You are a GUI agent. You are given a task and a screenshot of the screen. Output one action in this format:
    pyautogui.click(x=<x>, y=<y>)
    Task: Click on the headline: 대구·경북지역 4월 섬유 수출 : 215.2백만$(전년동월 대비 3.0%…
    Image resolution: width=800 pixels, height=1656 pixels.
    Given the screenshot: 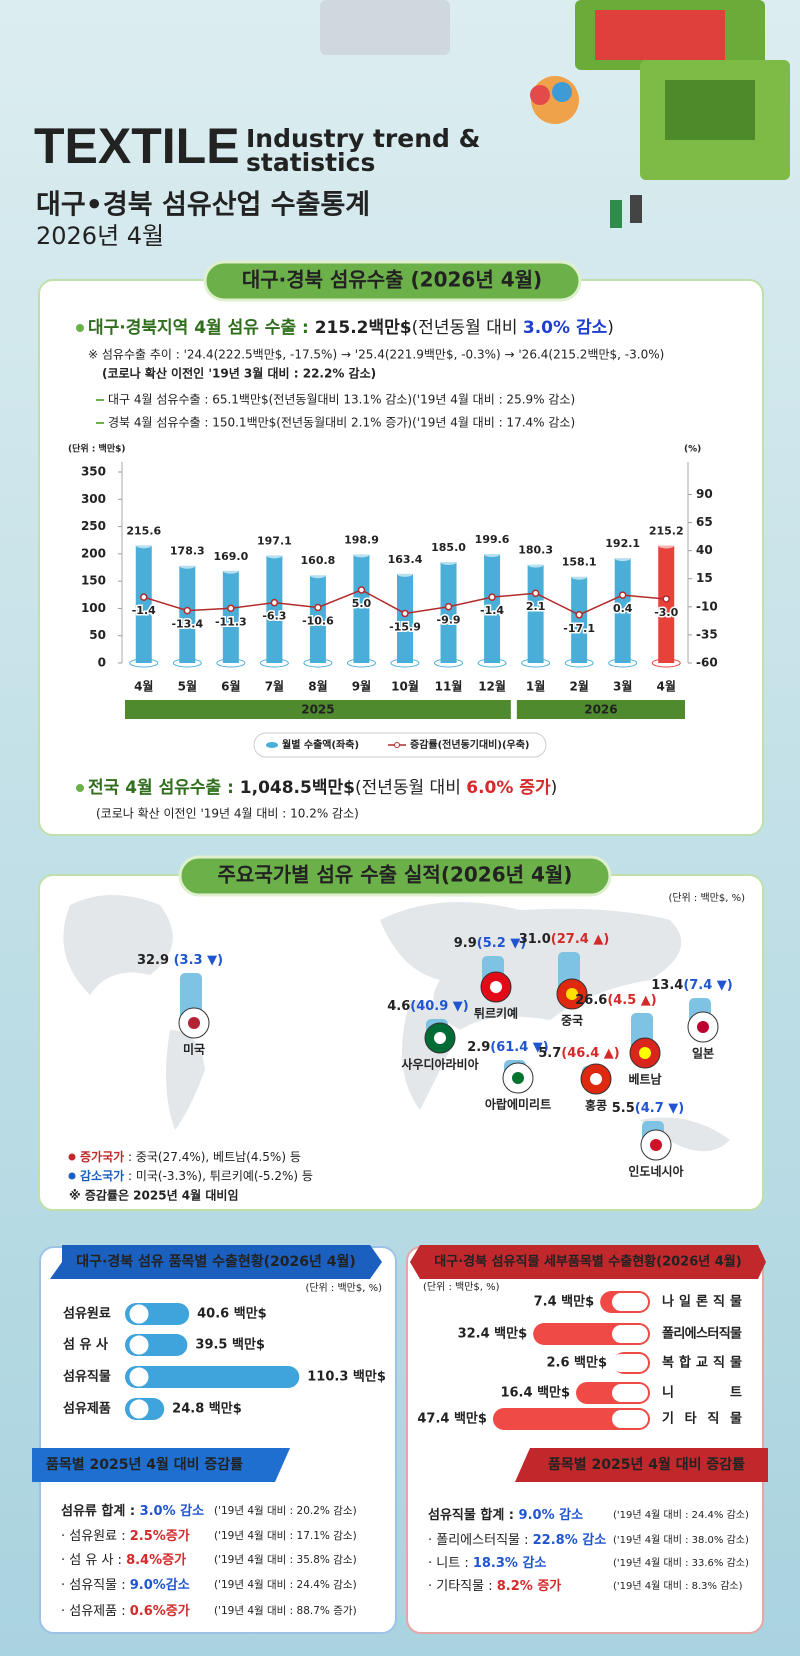 What is the action you would take?
    pyautogui.click(x=351, y=328)
    